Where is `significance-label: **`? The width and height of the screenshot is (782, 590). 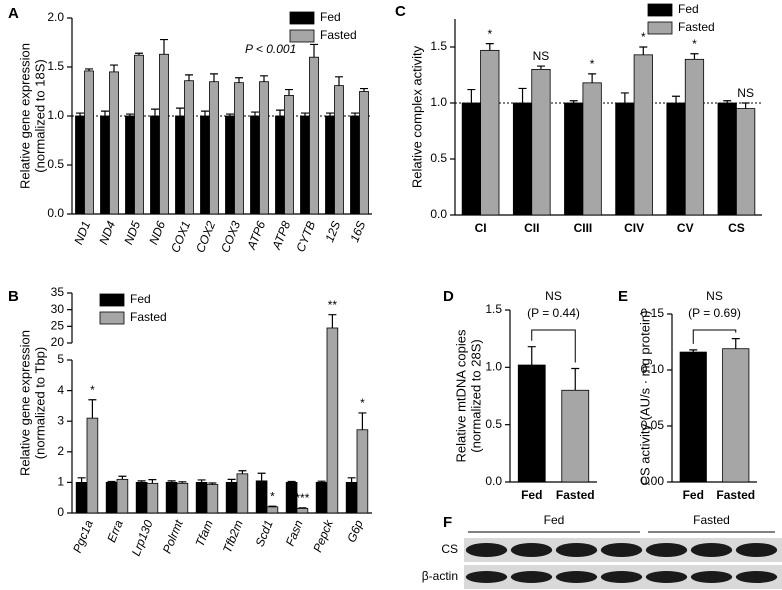 significance-label: ** is located at coordinates (333, 305).